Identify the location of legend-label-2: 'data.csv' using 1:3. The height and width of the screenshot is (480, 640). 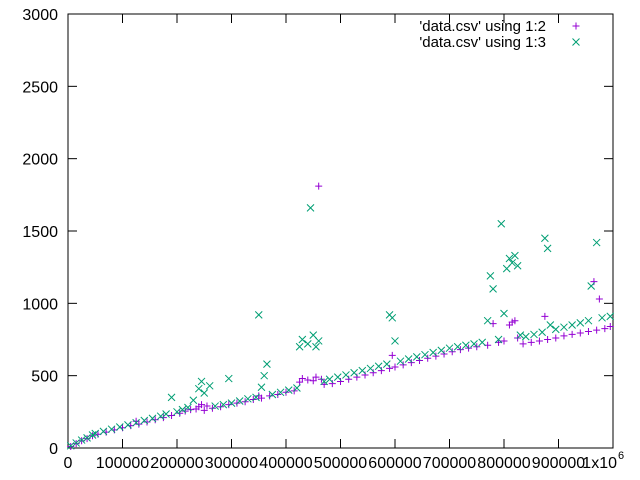
(482, 42).